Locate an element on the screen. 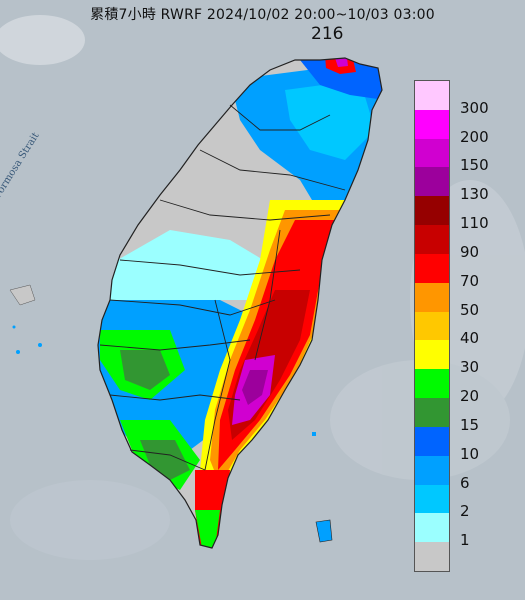 The image size is (525, 600). legend-label: 15 is located at coordinates (470, 424).